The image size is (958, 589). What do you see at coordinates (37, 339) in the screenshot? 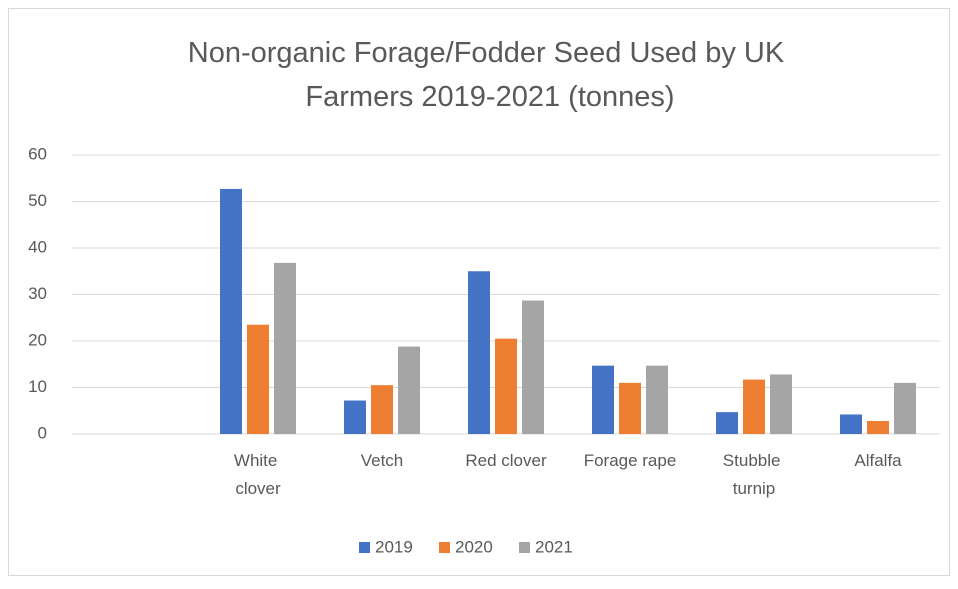
I see `y-tick-label: 20` at bounding box center [37, 339].